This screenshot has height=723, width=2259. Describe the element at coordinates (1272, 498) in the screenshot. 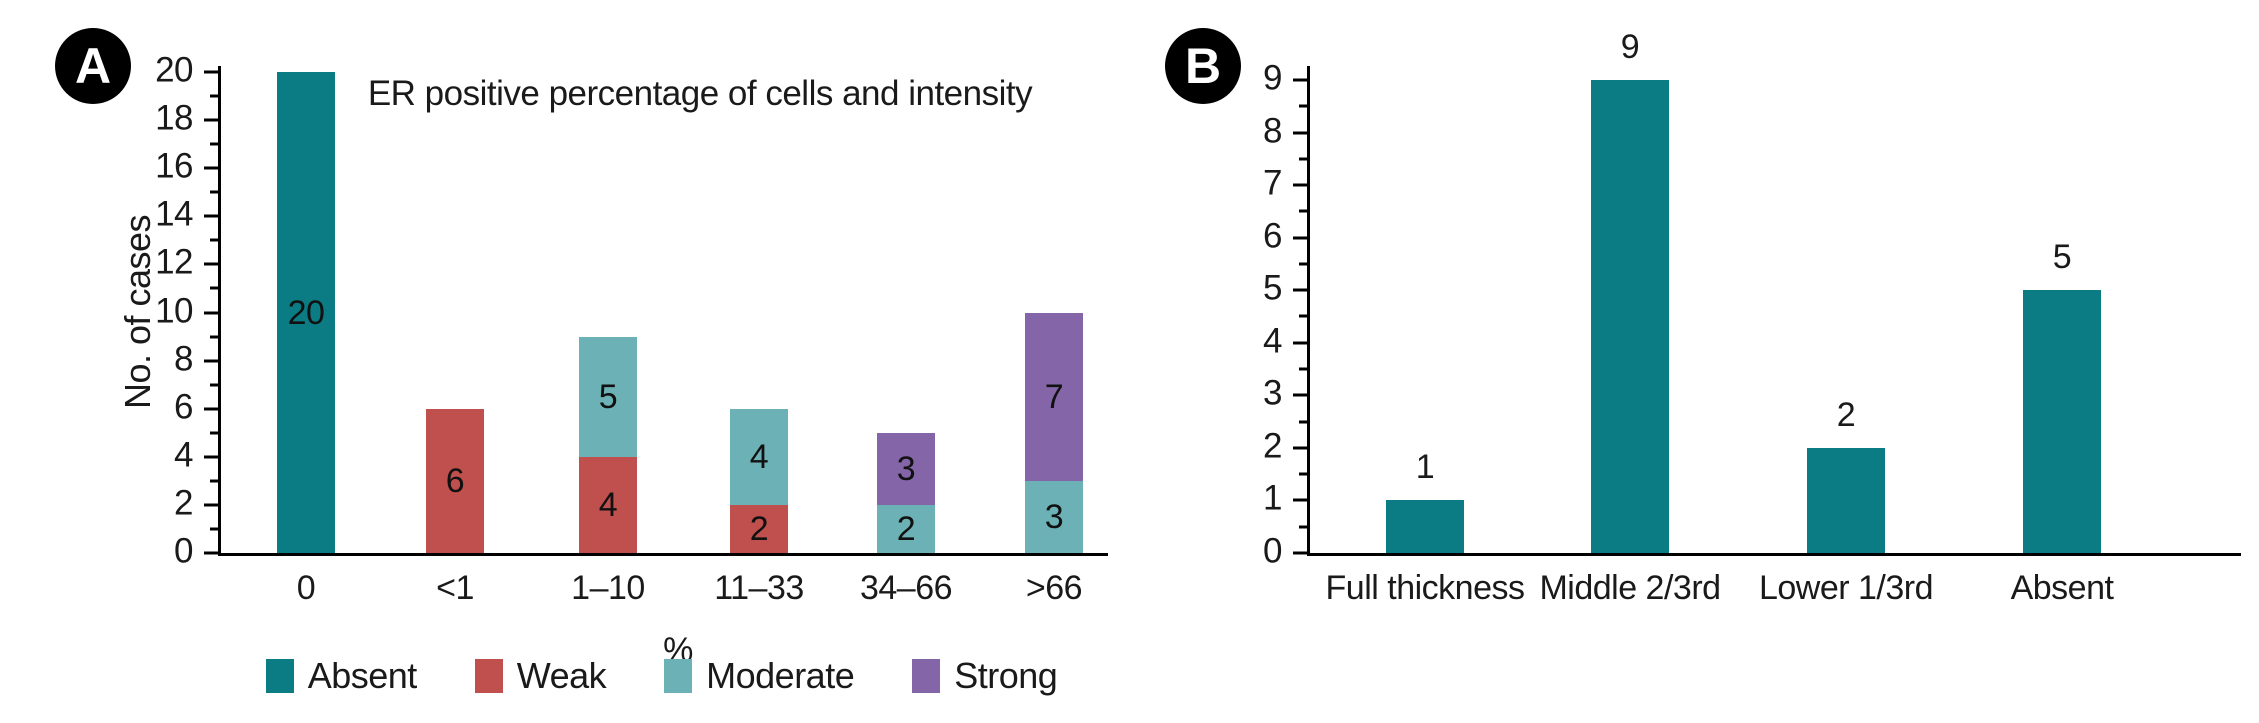

I see `y-tick-label: 1` at that location.